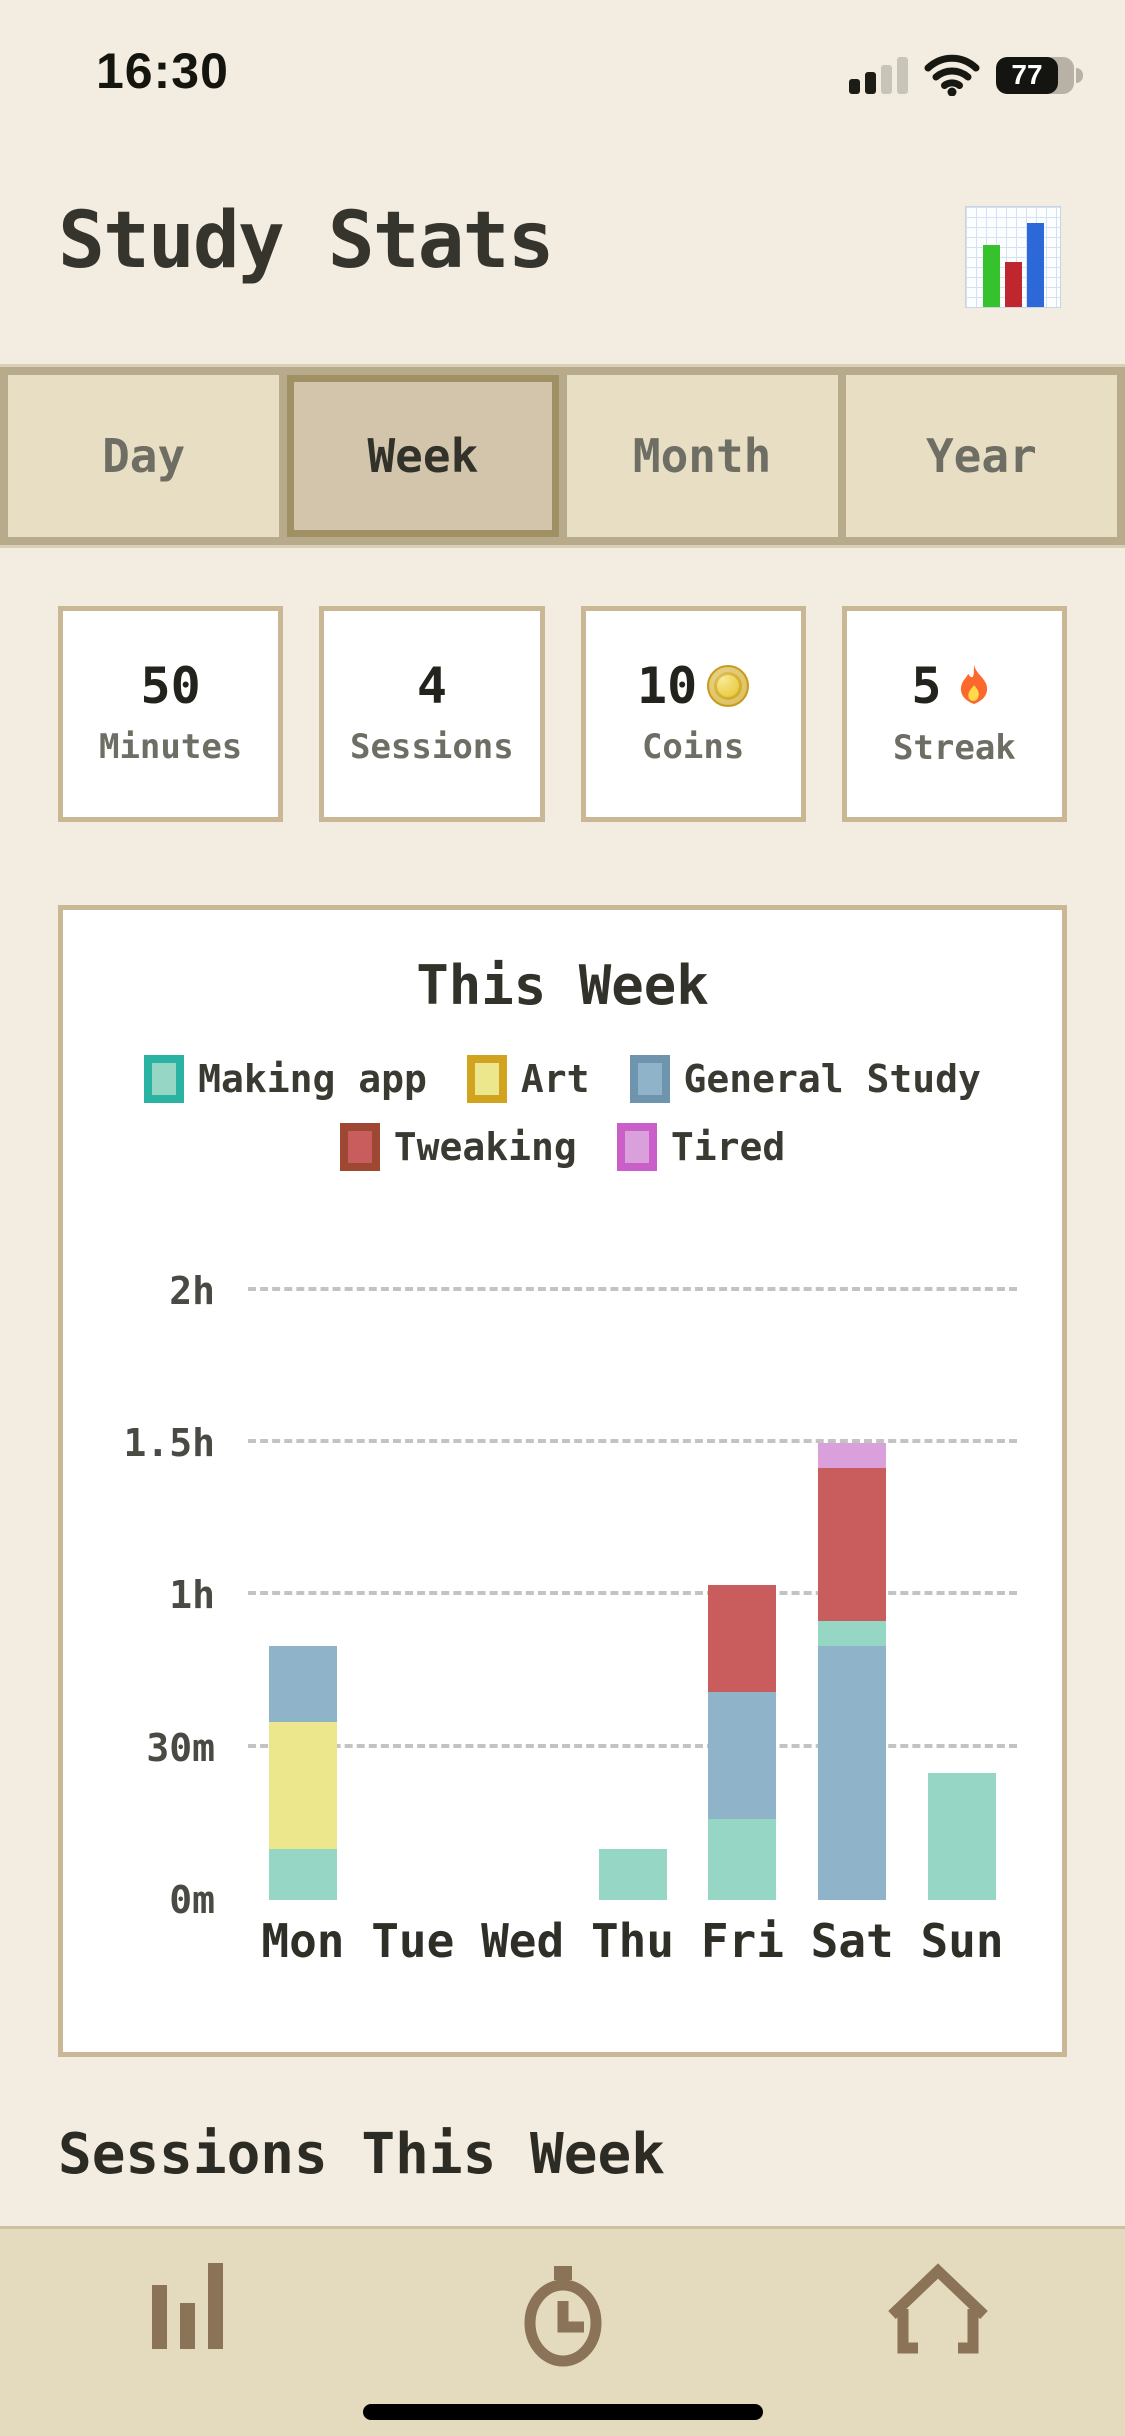 This screenshot has height=2436, width=1125. I want to click on x-label-sun: Sun, so click(962, 1941).